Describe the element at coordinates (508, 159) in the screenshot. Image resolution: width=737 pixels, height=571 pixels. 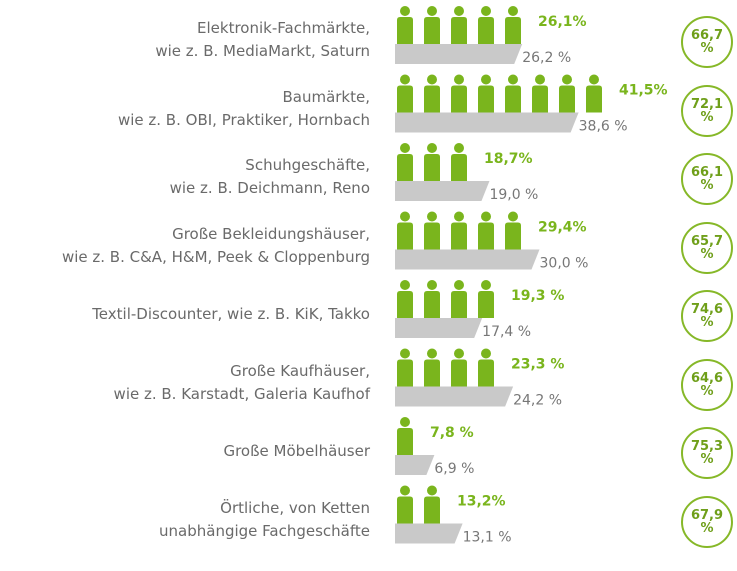
I see `value-label: 18,7%` at that location.